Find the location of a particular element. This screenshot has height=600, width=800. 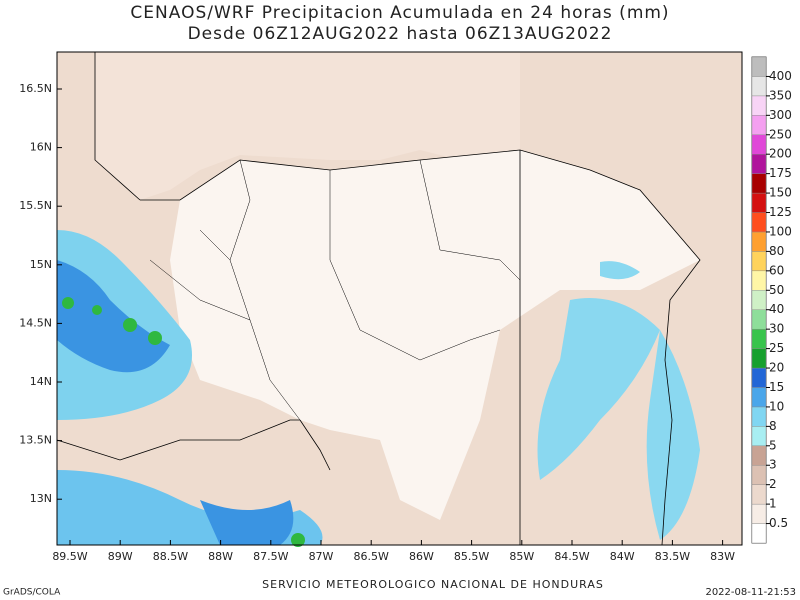

colorbar-label: 80 is located at coordinates (776, 251).